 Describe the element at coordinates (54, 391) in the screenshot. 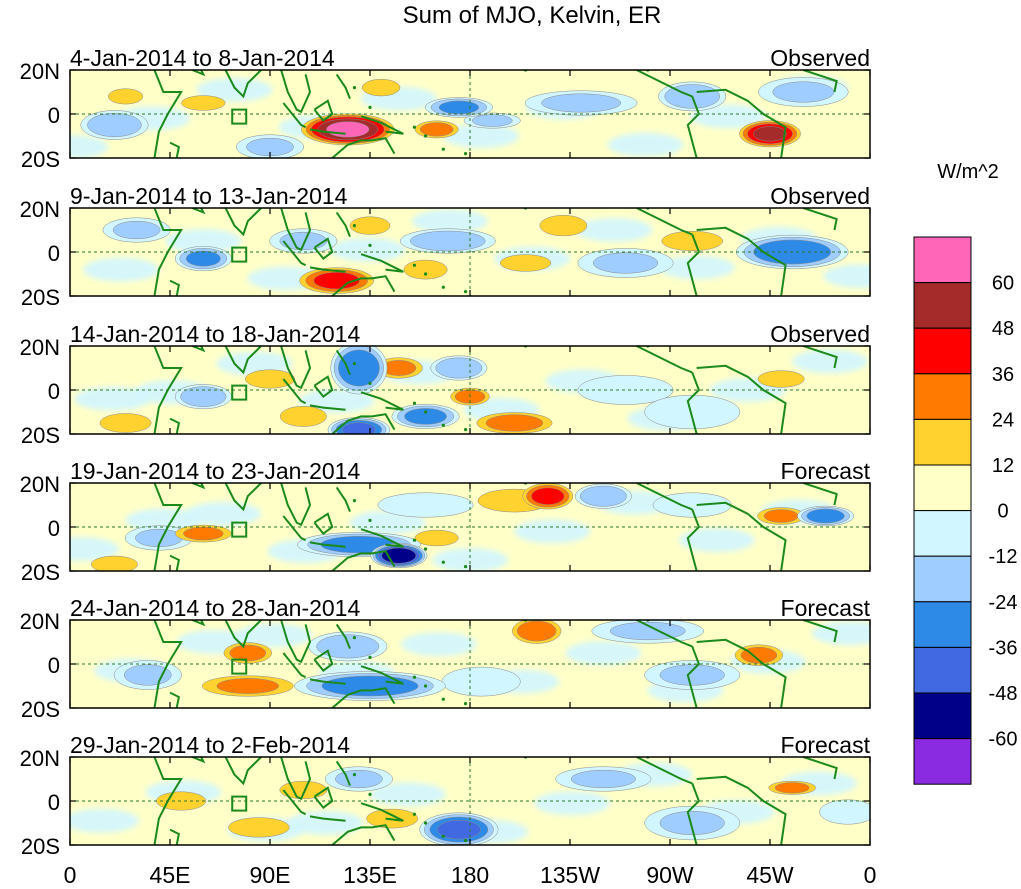

I see `y-tick-label: 0` at that location.